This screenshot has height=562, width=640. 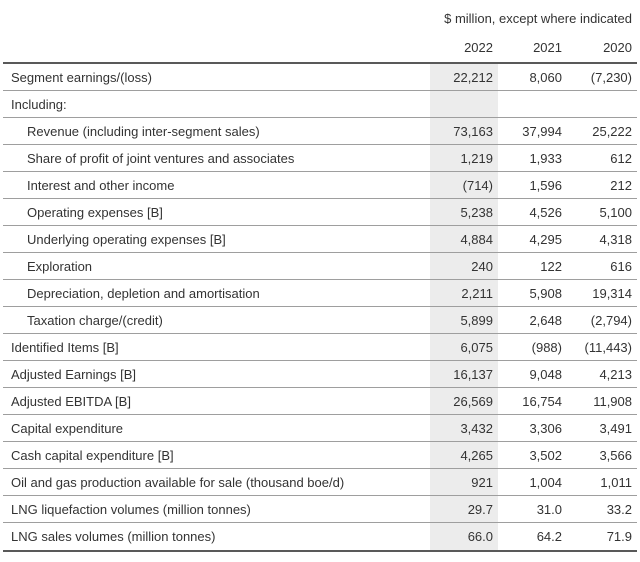 I want to click on row-label: Segment earnings/(loss), so click(x=81, y=77).